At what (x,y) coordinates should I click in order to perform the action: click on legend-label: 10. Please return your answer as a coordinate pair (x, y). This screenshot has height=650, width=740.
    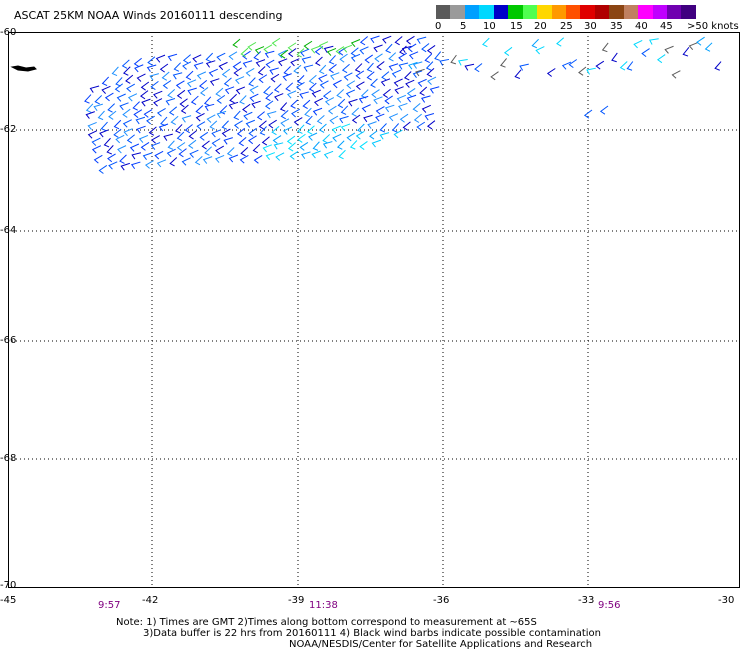
    Looking at the image, I should click on (489, 26).